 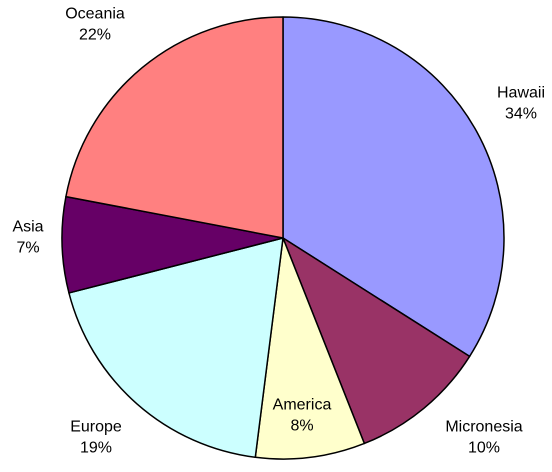 What do you see at coordinates (96, 448) in the screenshot?
I see `slice-percent-europe: 19%` at bounding box center [96, 448].